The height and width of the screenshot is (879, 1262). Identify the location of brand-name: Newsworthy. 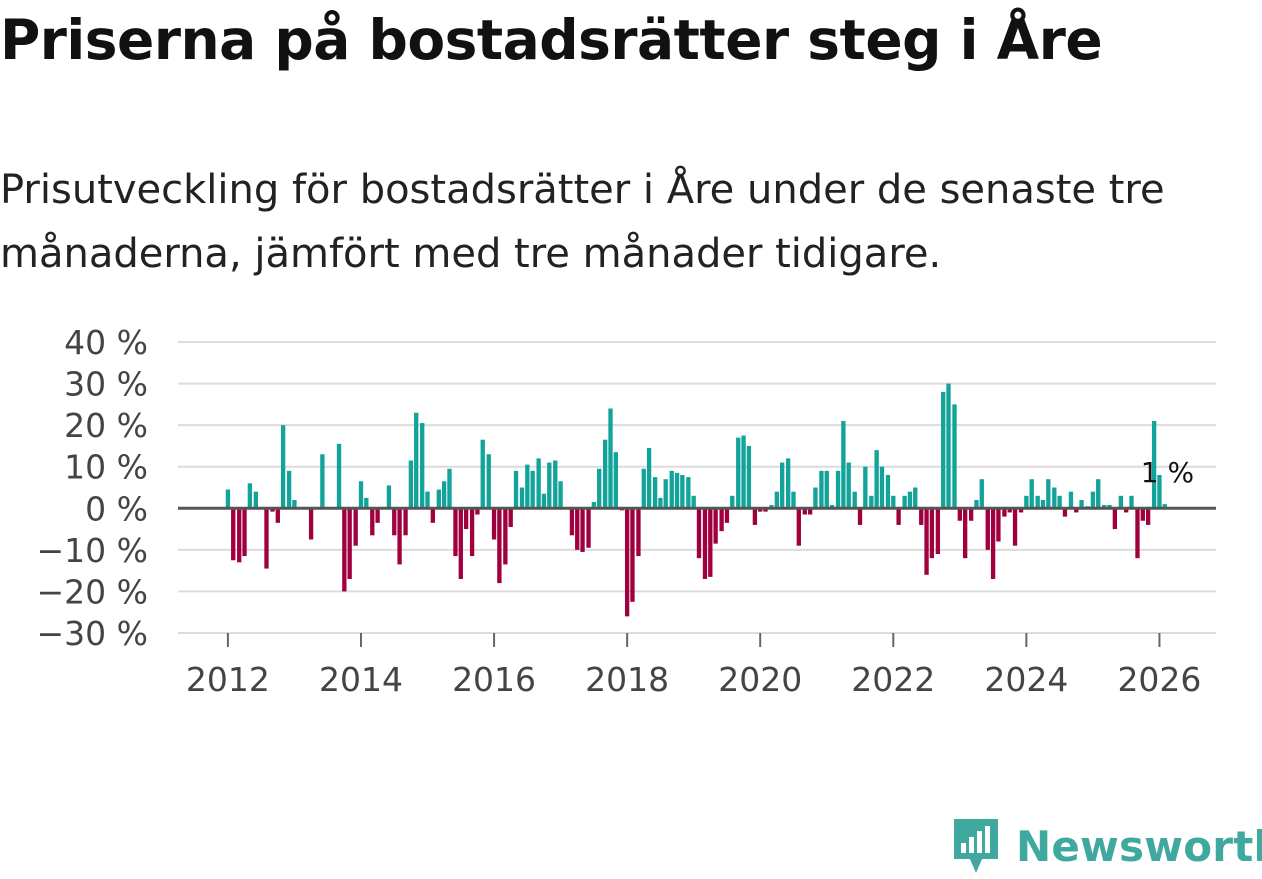
(1139, 846).